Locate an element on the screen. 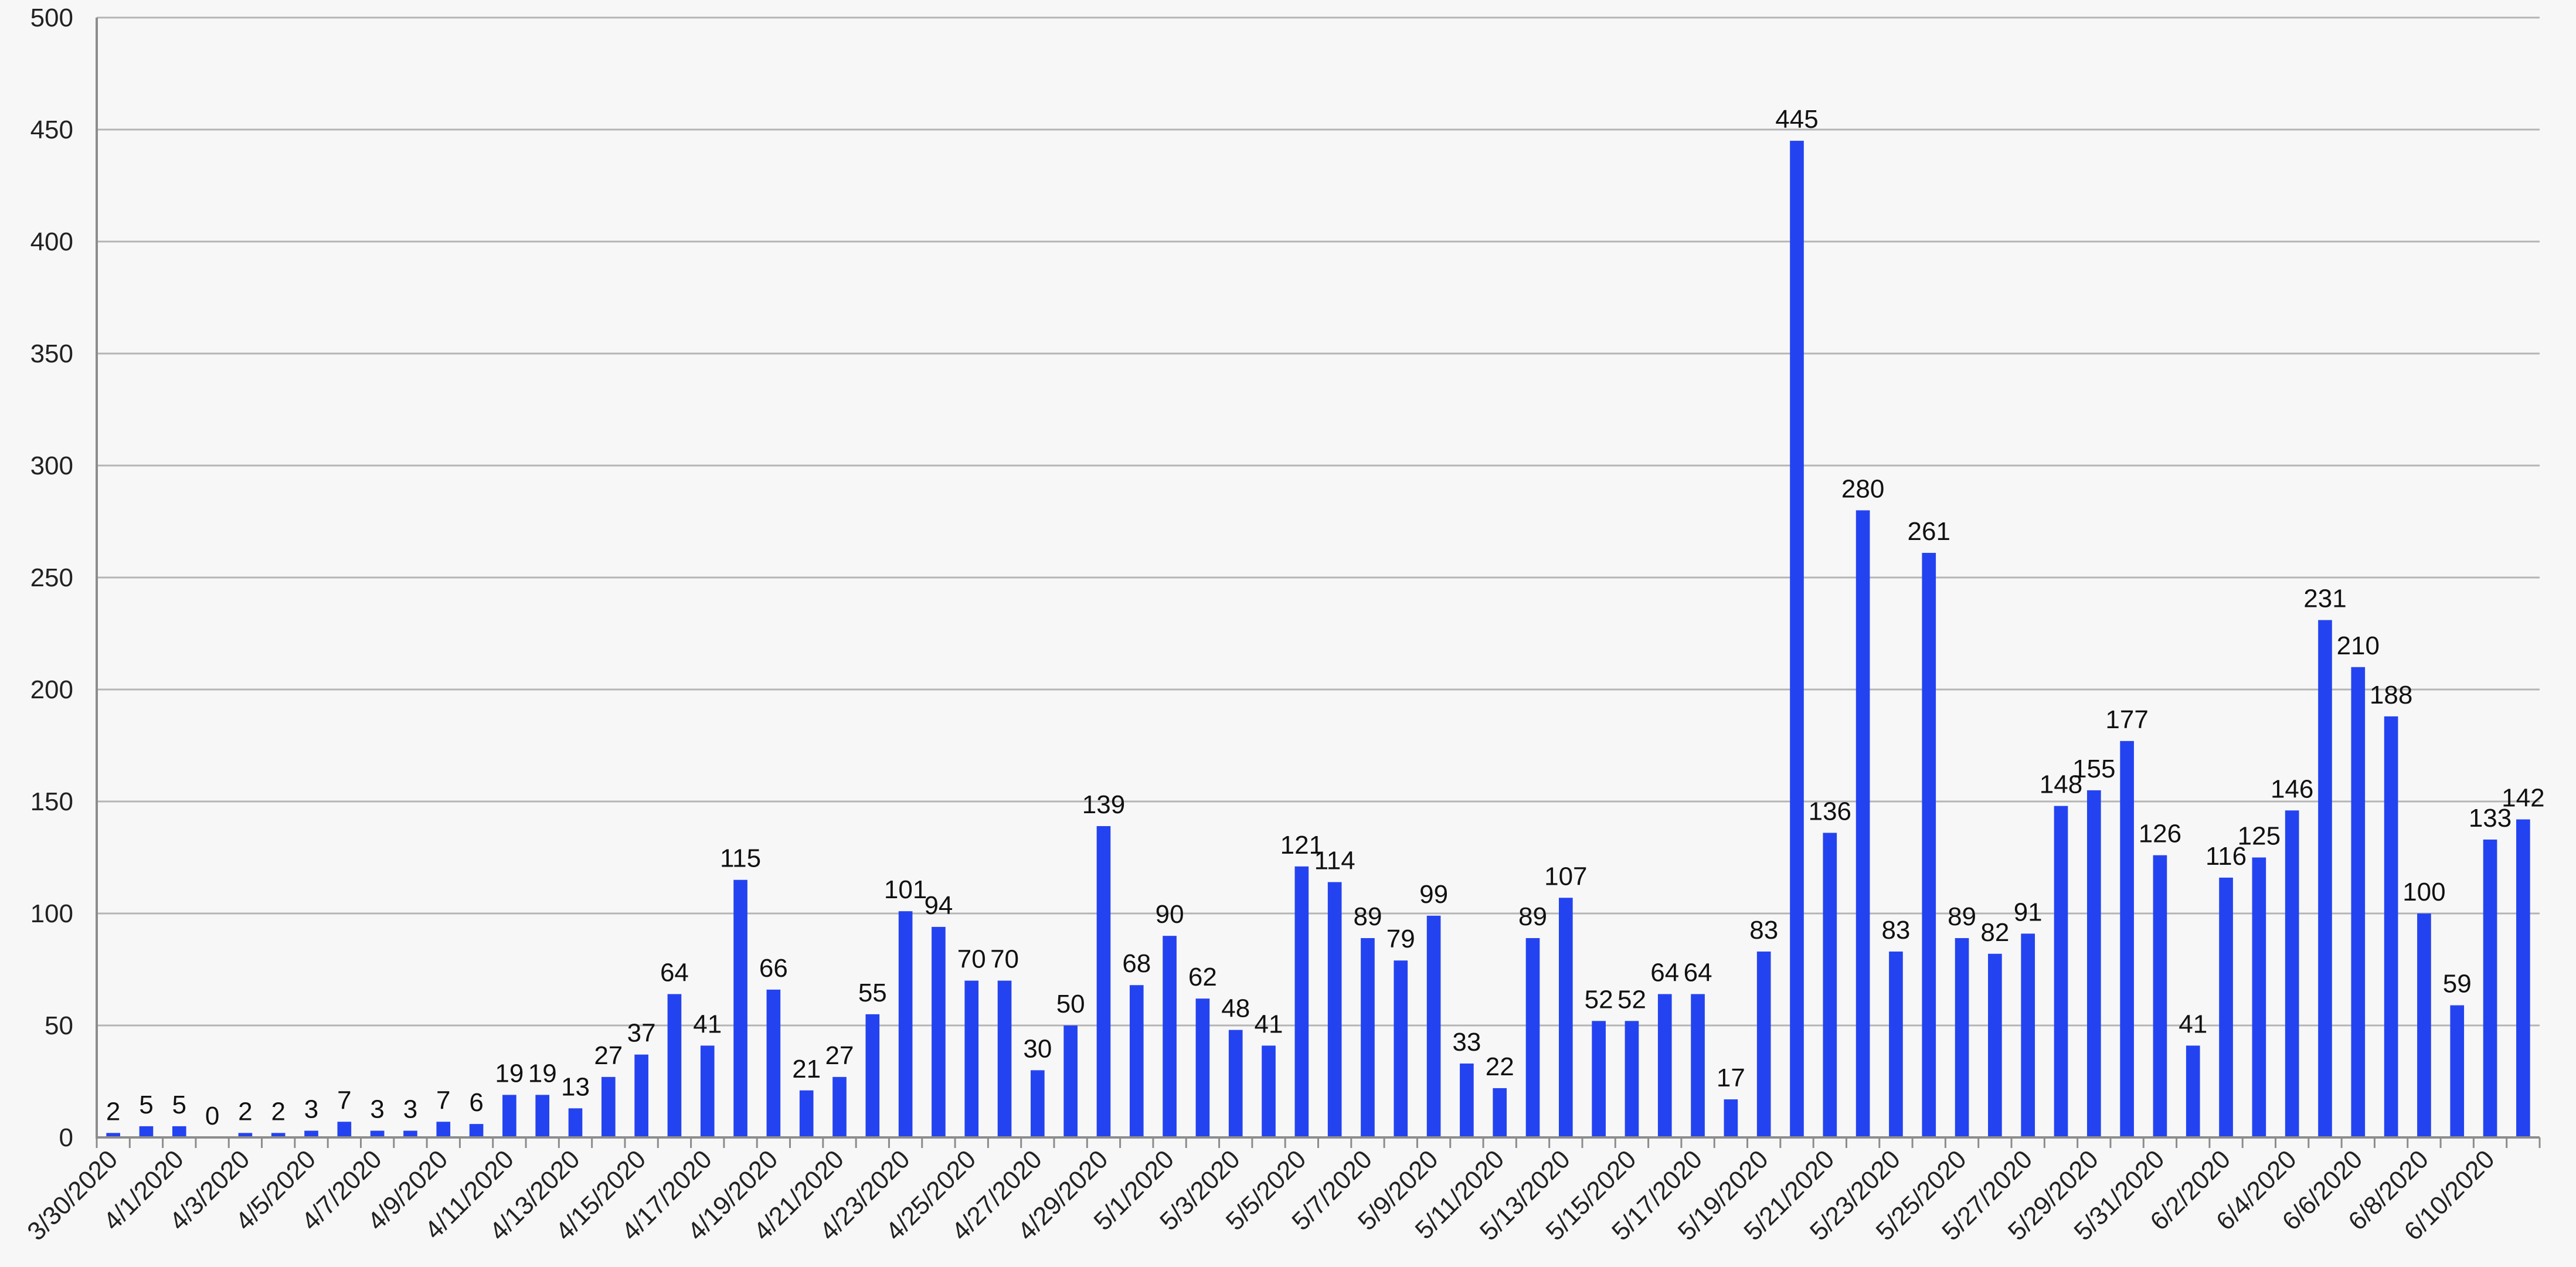  data-label: 33 is located at coordinates (1467, 1042).